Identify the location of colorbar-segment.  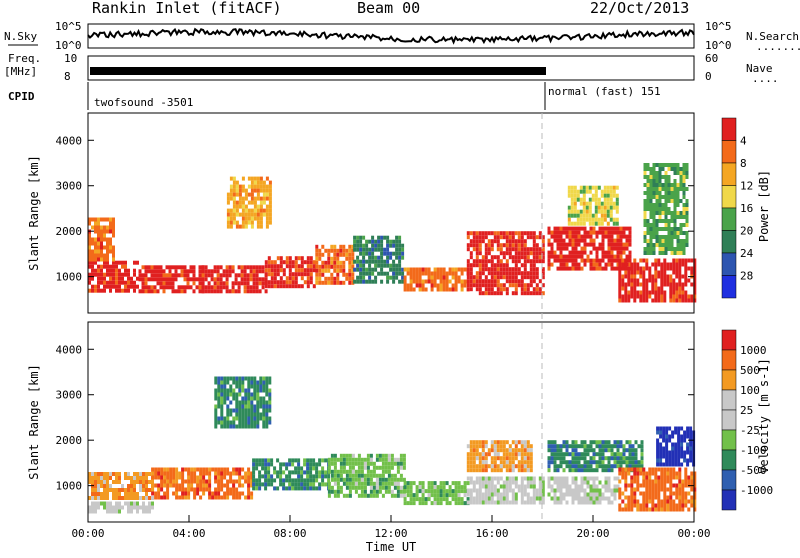
(729, 480).